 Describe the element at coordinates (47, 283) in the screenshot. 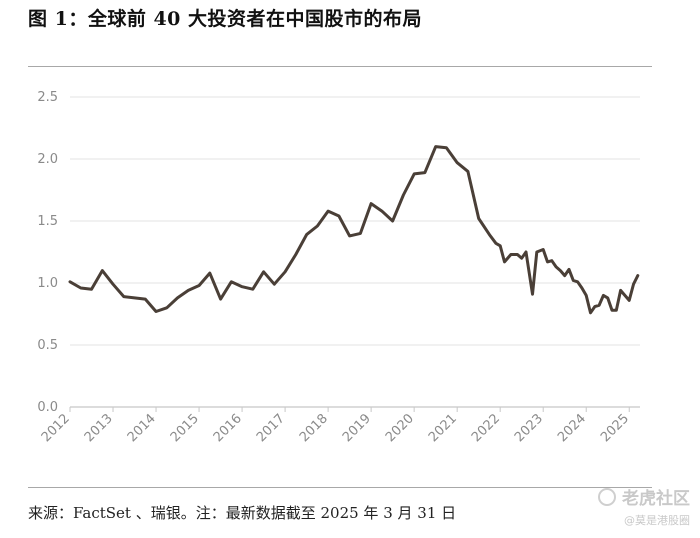

I see `y-tick-label: 1.0` at that location.